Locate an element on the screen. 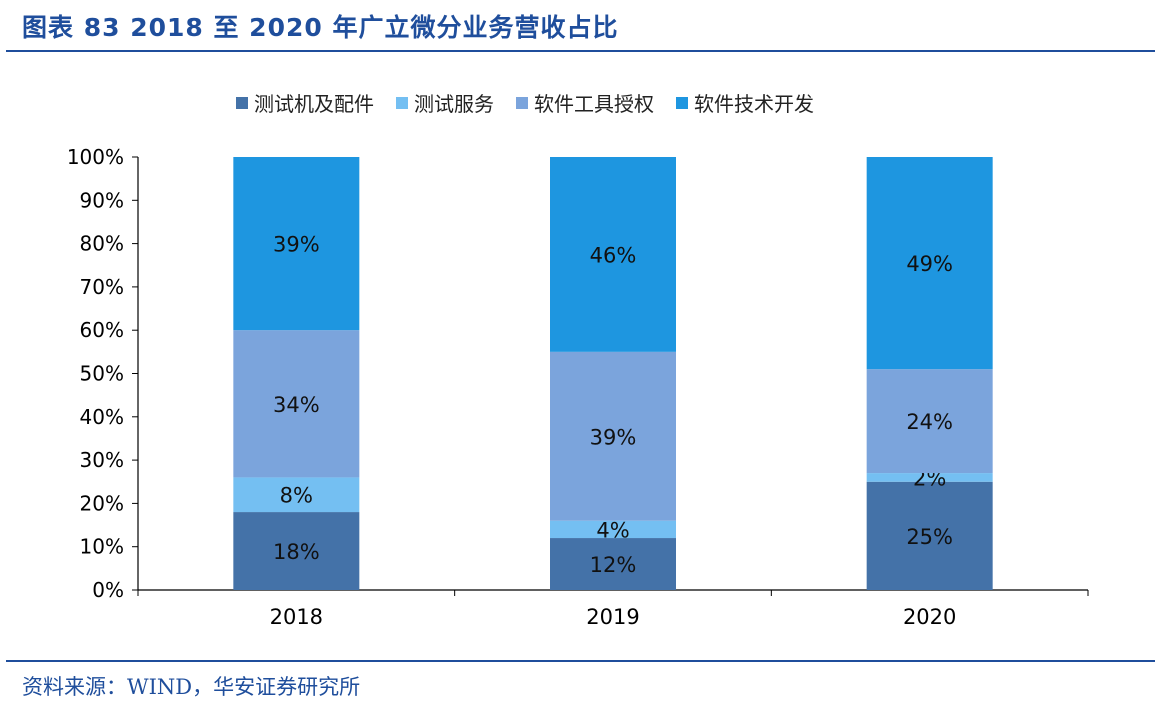 This screenshot has width=1161, height=712. data-label: 24% is located at coordinates (929, 422).